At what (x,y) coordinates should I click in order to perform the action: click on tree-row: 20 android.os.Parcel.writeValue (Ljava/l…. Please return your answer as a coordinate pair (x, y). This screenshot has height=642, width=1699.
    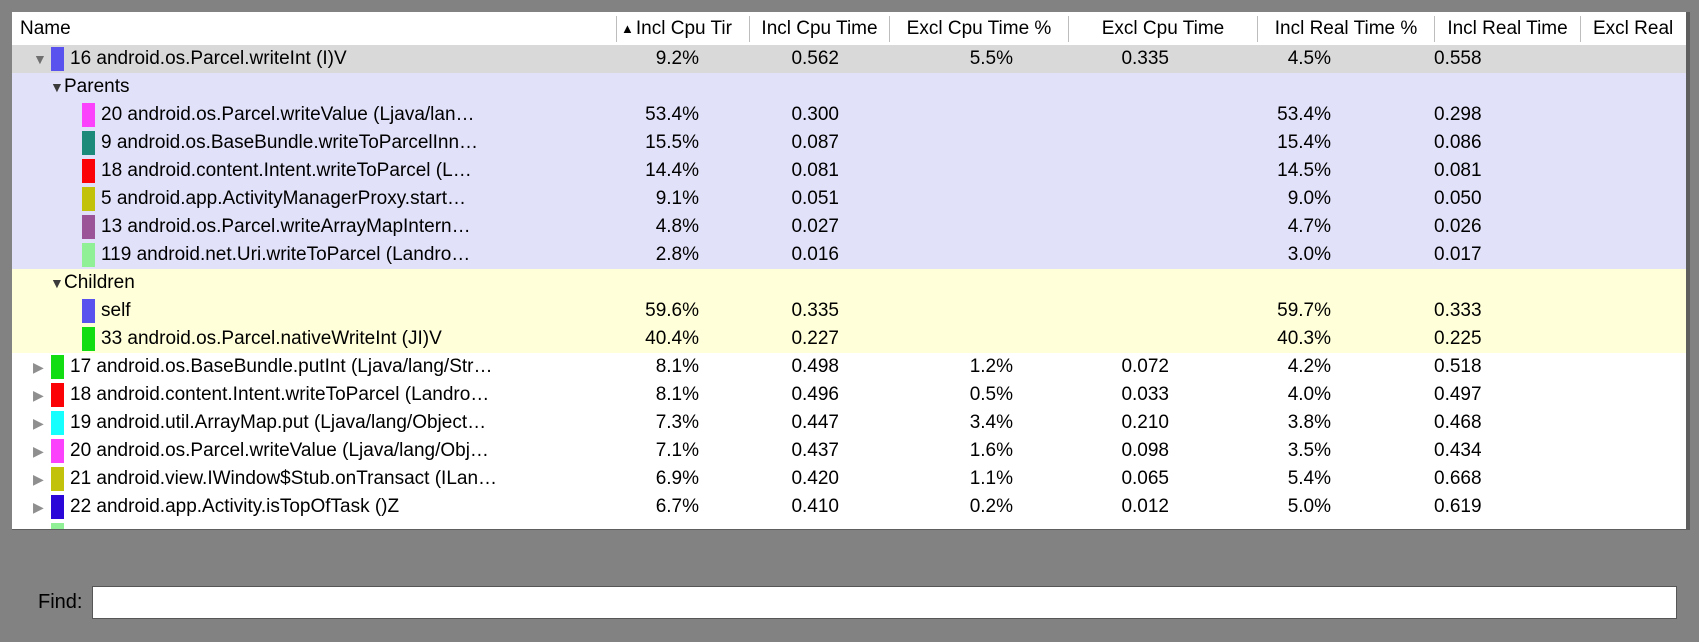
    Looking at the image, I should click on (849, 115).